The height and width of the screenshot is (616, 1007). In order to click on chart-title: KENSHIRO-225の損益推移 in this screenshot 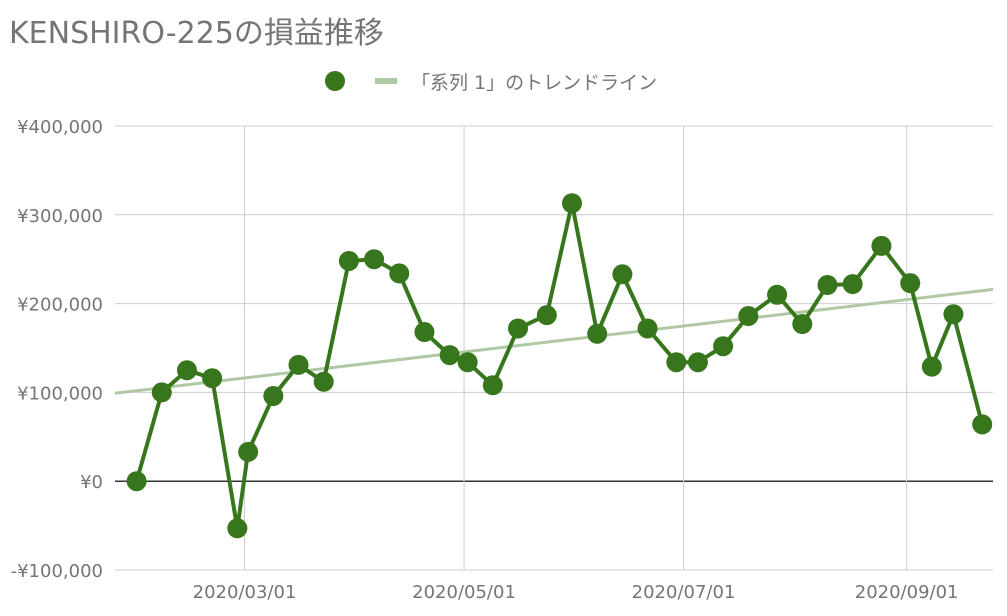, I will do `click(196, 33)`.